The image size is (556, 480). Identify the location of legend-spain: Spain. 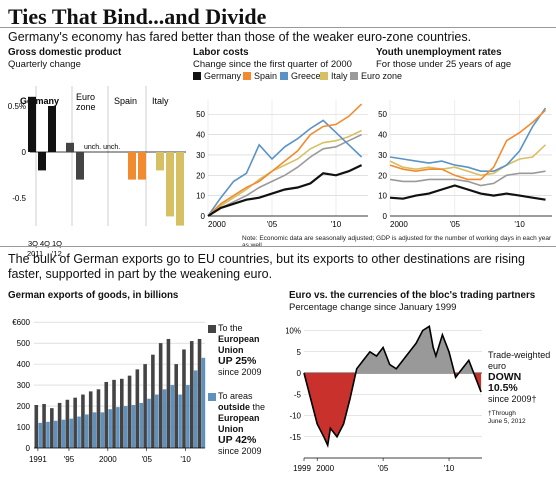
(260, 76).